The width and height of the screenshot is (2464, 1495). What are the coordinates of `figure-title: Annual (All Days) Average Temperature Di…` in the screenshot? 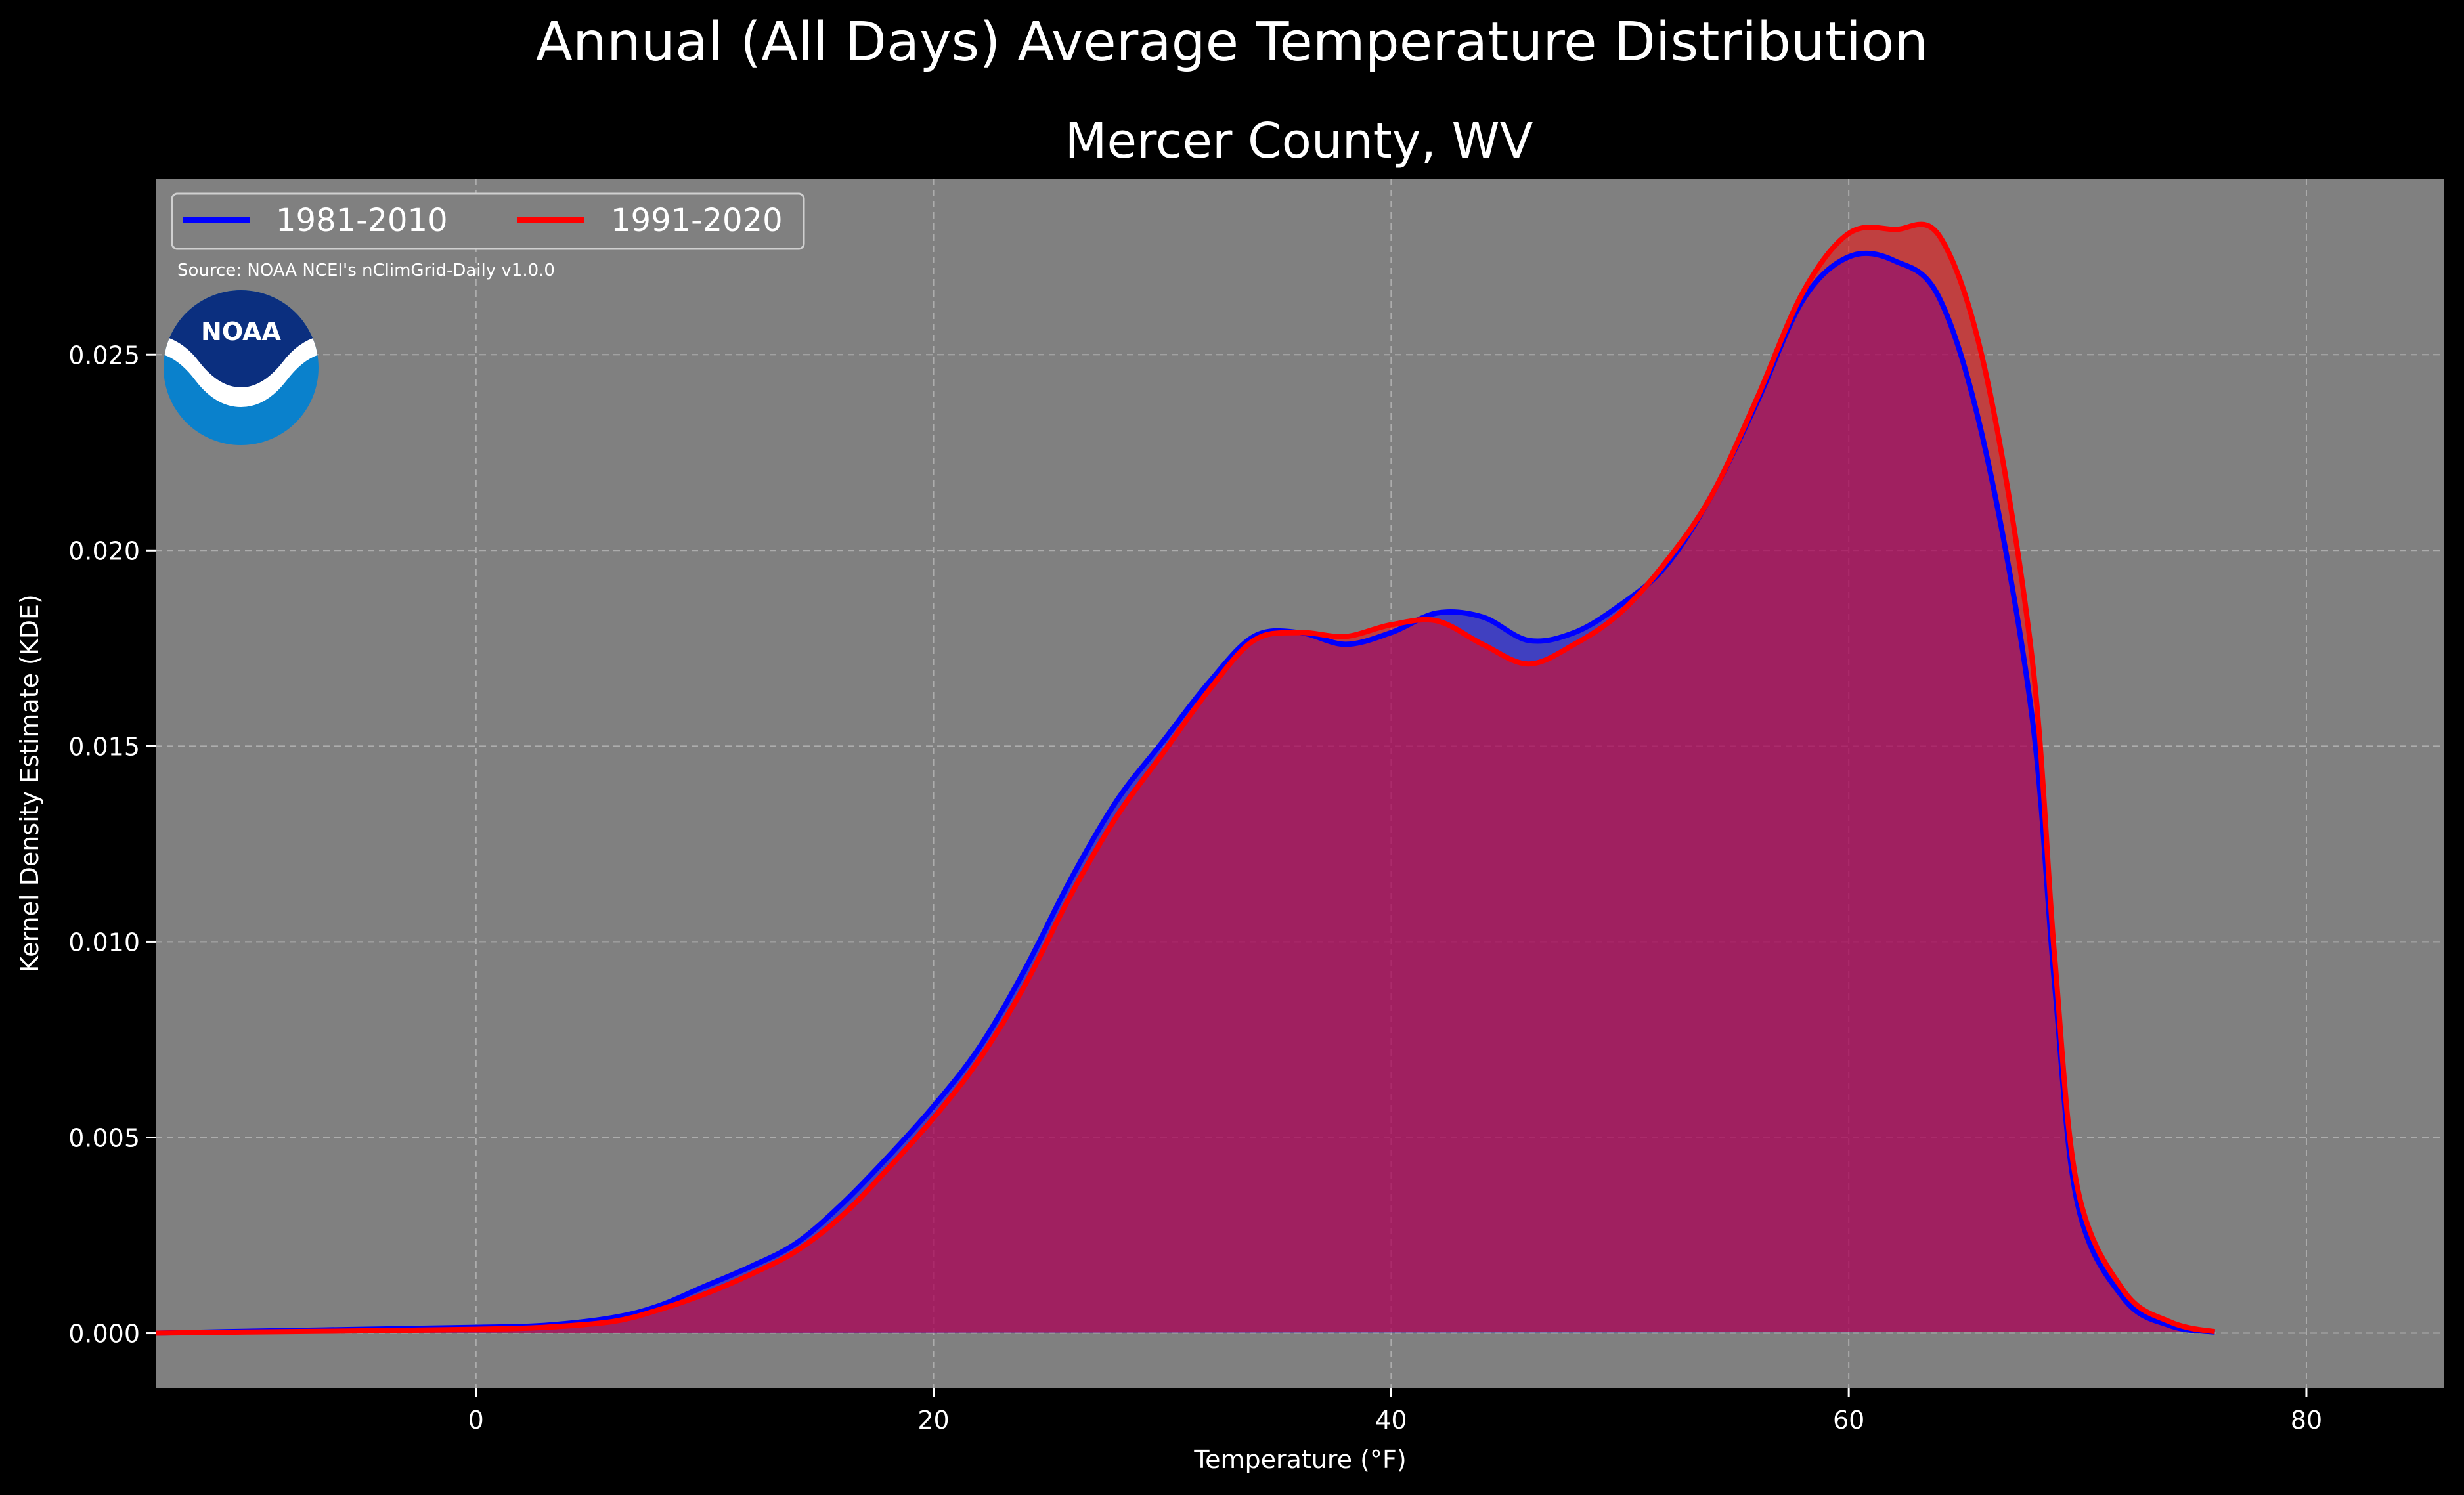 It's located at (1232, 42).